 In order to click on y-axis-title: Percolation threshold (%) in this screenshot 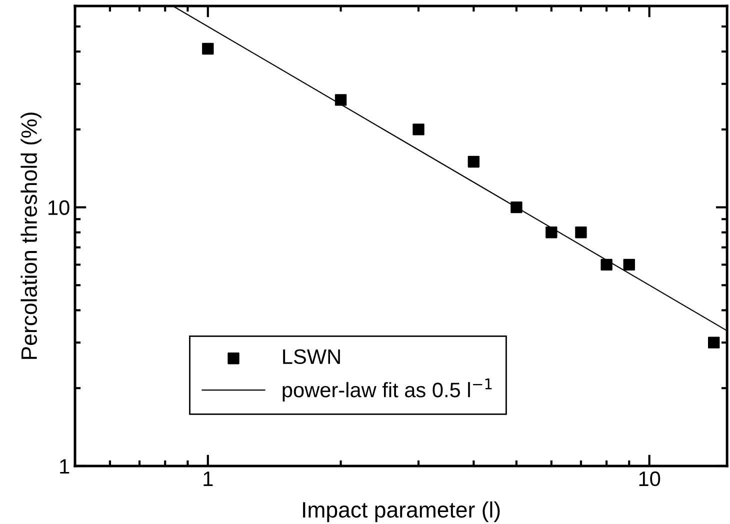, I will do `click(31, 235)`.